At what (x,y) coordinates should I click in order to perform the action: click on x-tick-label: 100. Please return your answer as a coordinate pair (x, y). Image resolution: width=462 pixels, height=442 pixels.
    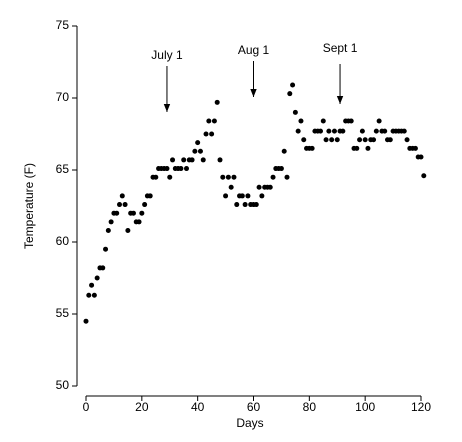
    Looking at the image, I should click on (365, 407).